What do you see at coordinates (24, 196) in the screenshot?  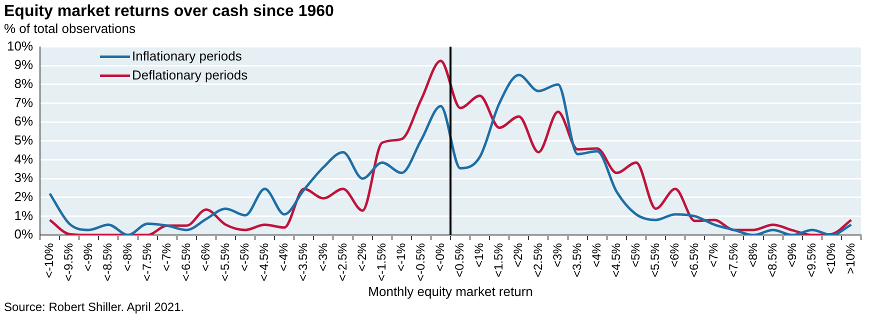 I see `y-tick-label: 2%` at bounding box center [24, 196].